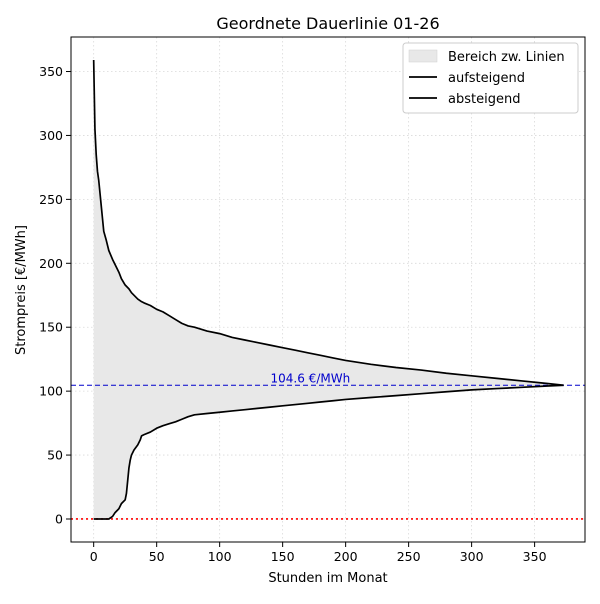  I want to click on y-tick-label: 250, so click(51, 199).